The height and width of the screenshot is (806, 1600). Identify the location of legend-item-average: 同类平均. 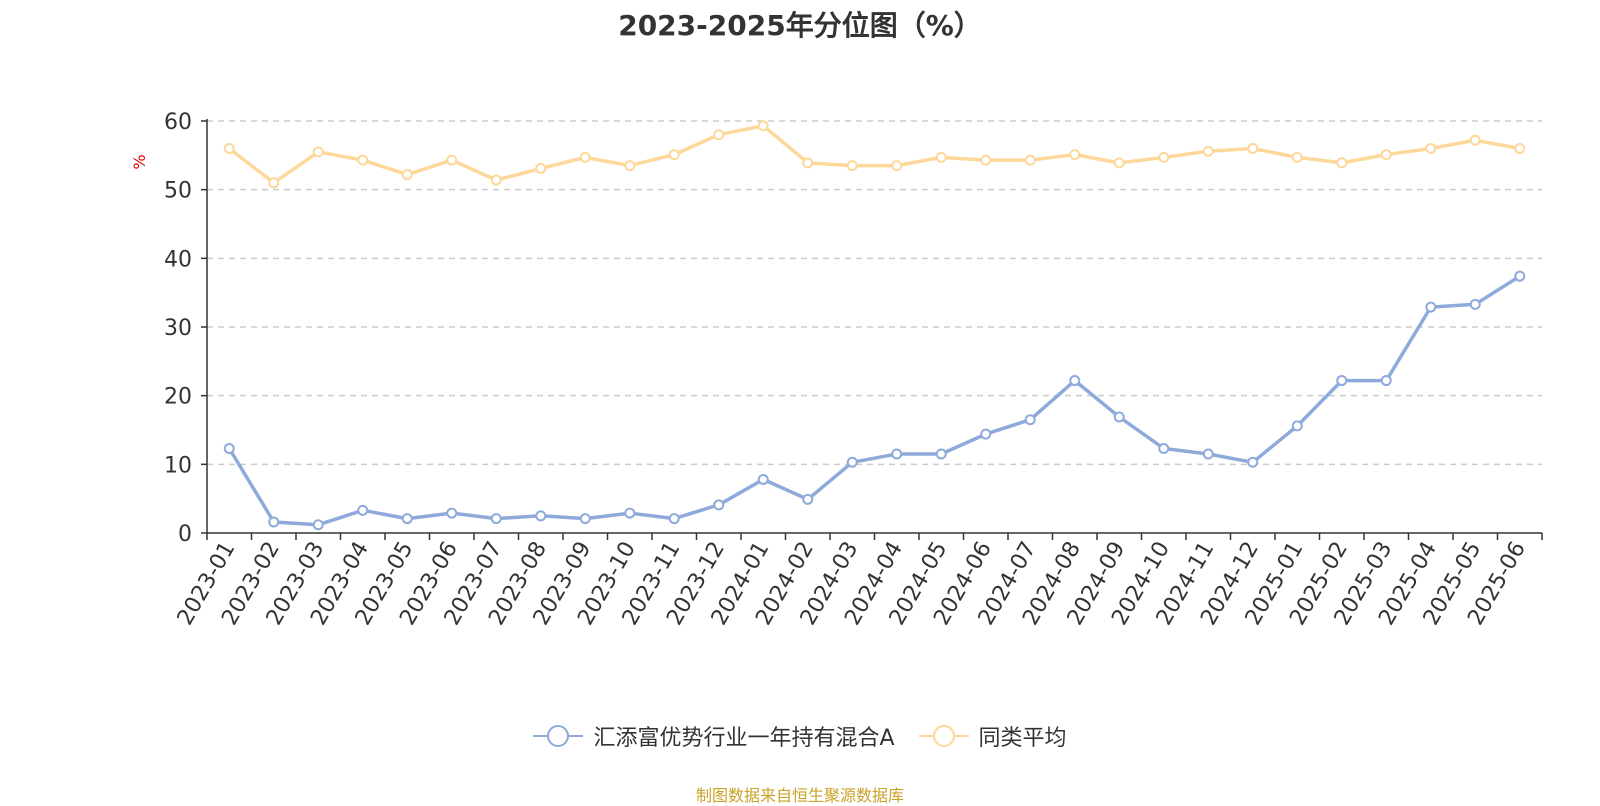
(992, 736).